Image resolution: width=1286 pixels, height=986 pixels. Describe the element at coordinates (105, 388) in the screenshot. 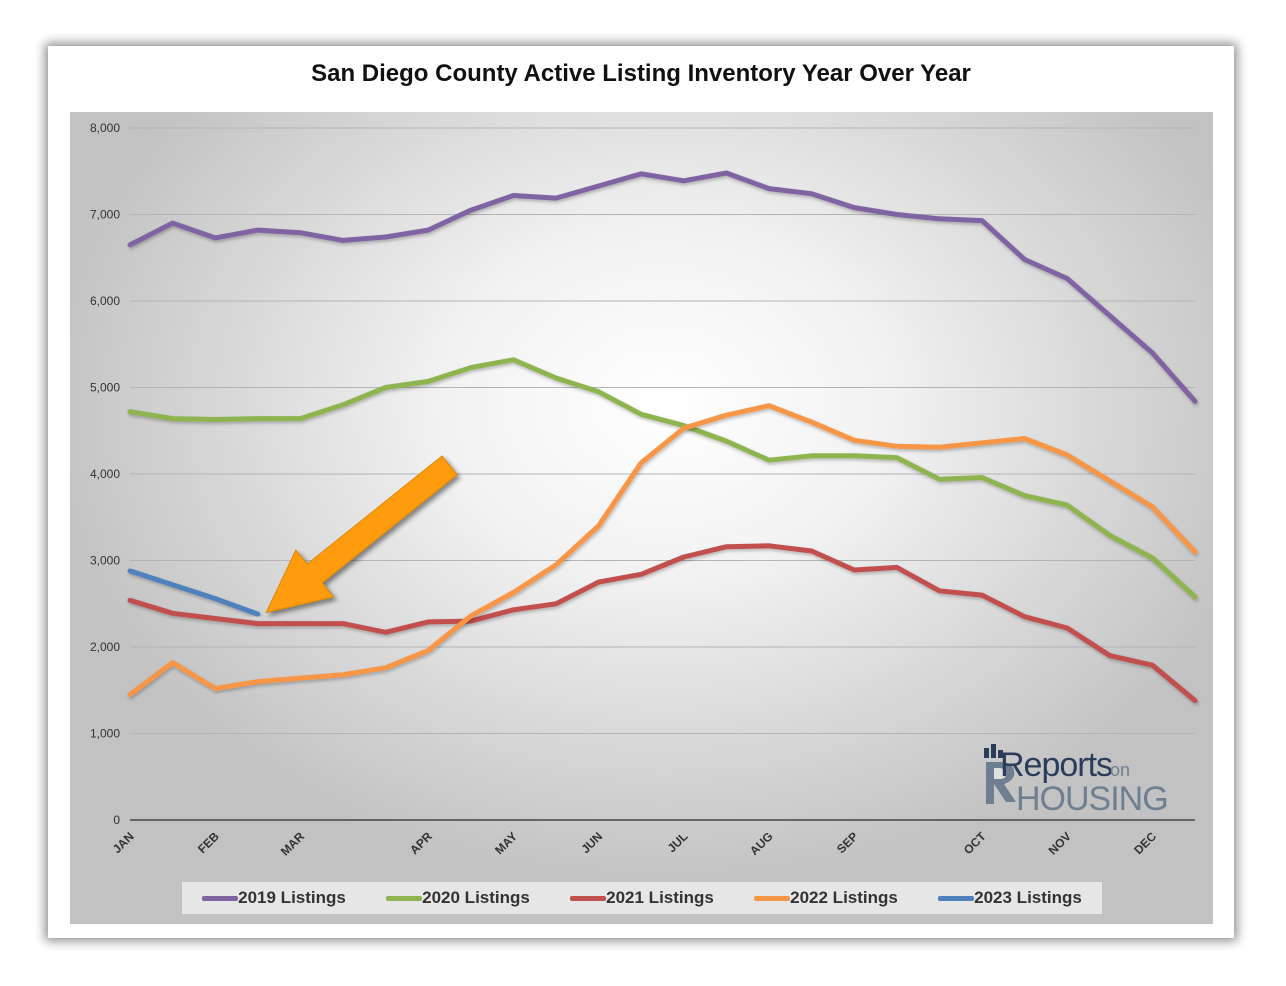

I see `y-tick-label: 5,000` at that location.